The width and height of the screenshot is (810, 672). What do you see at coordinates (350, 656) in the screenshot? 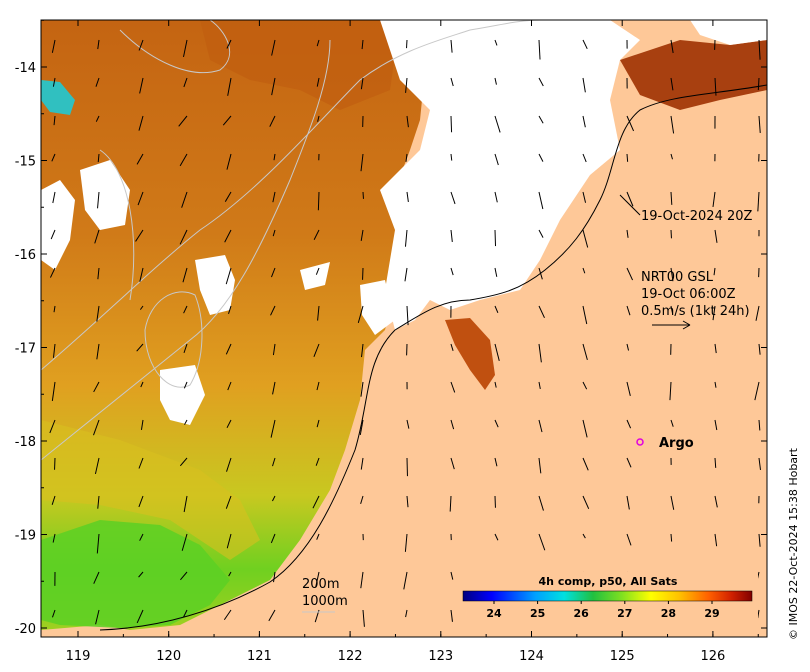
I see `lon-tick-label: 122` at bounding box center [350, 656].